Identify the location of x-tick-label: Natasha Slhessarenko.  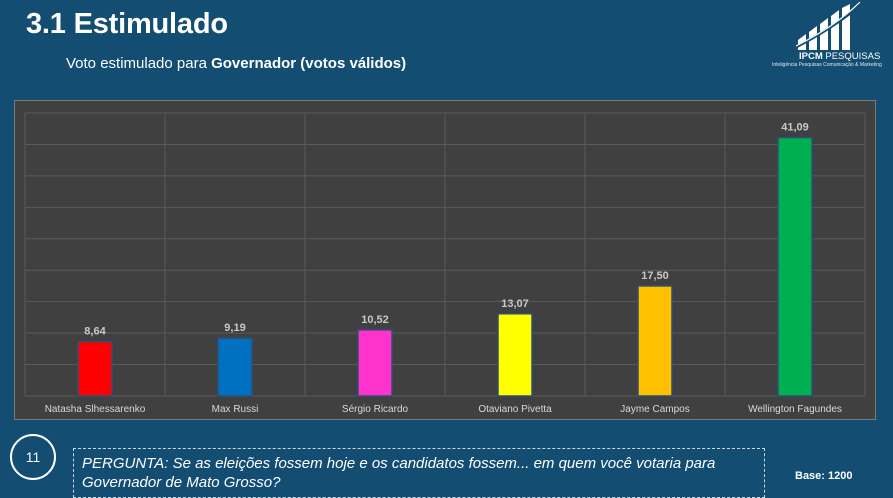
(95, 409).